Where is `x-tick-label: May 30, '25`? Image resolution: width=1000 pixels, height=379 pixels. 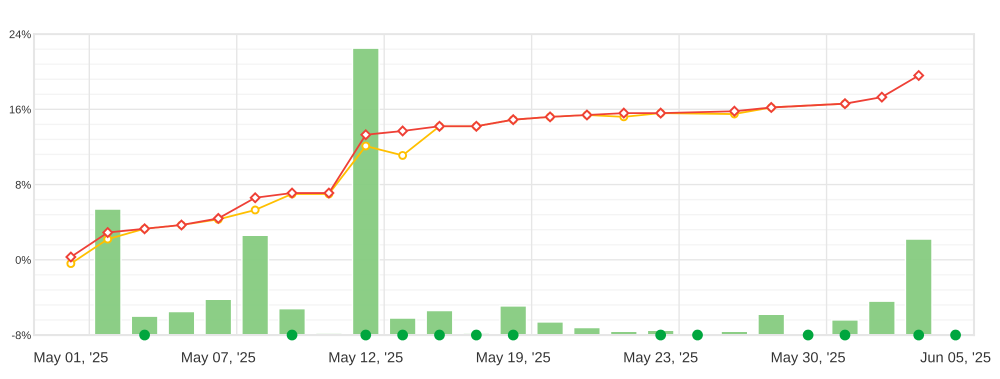
x-tick-label: May 30, '25 is located at coordinates (808, 359).